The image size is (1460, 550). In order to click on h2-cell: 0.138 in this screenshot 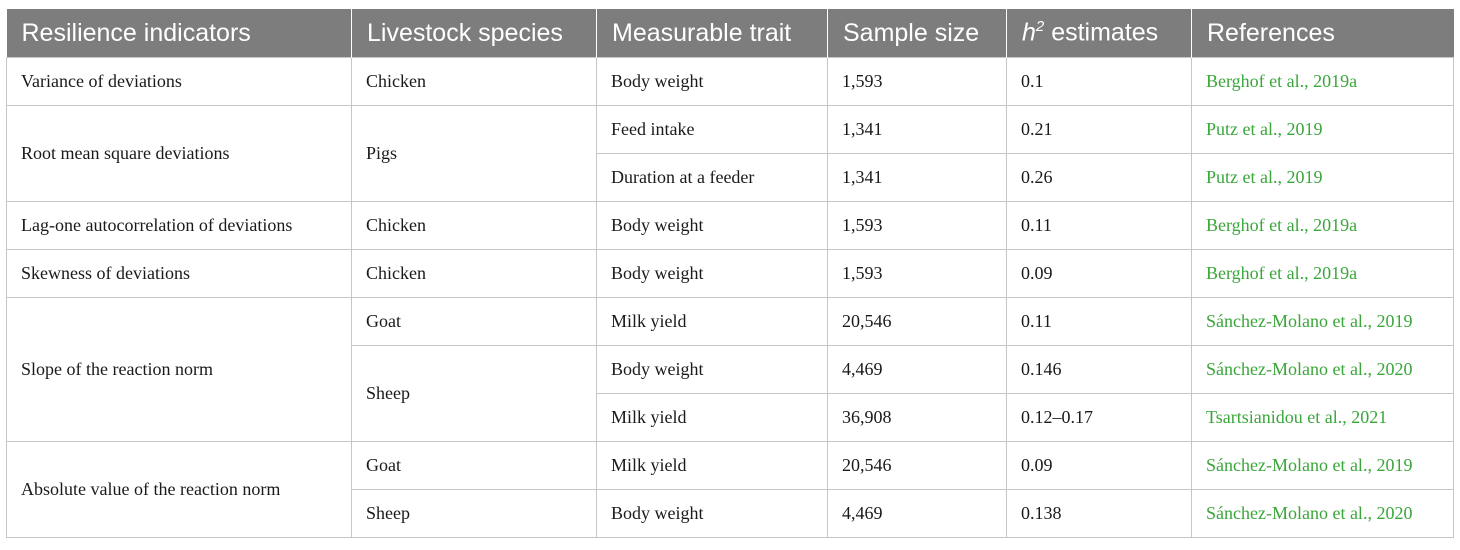, I will do `click(1099, 513)`.